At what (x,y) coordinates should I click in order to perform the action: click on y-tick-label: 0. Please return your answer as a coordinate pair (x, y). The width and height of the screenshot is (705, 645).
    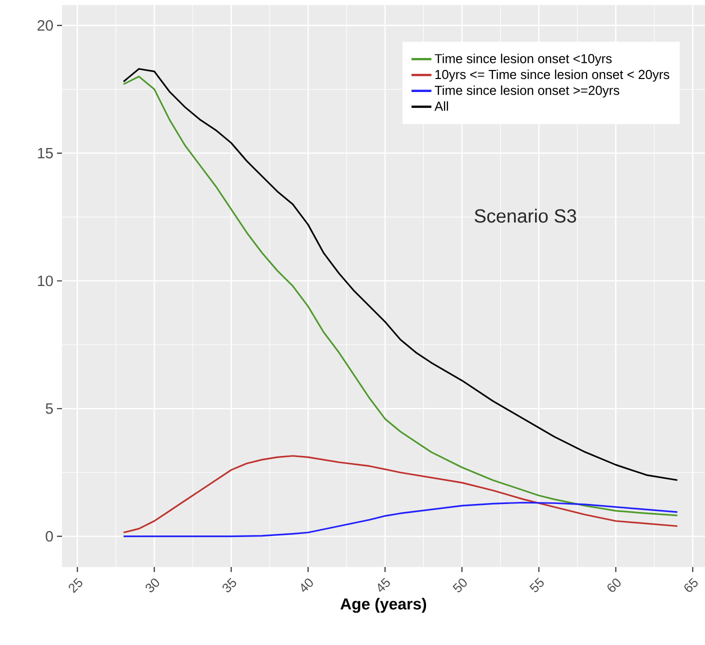
    Looking at the image, I should click on (49, 536).